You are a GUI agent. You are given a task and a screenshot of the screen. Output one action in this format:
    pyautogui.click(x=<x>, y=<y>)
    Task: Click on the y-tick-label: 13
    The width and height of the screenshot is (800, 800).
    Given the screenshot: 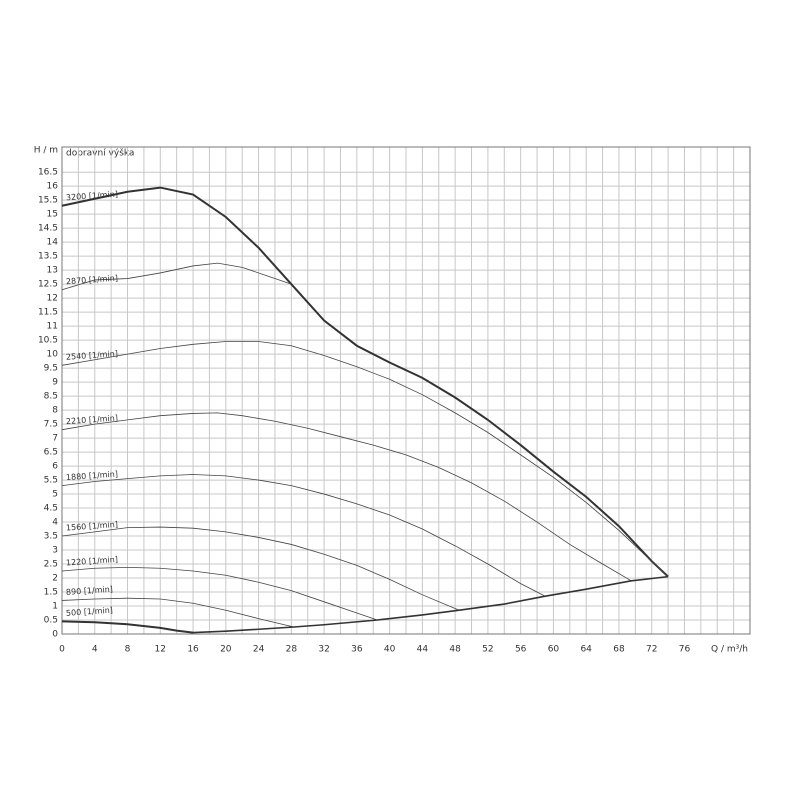 What is the action you would take?
    pyautogui.click(x=52, y=271)
    